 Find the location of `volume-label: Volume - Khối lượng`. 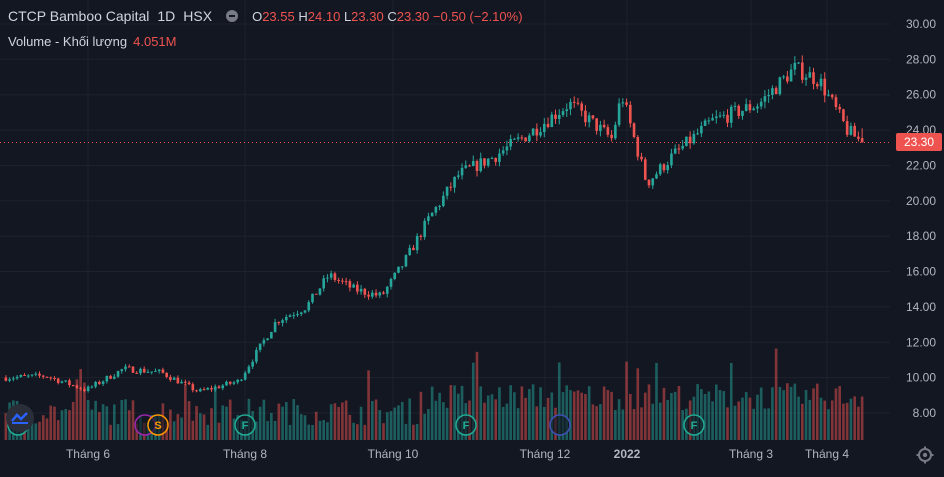

volume-label: Volume - Khối lượng is located at coordinates (68, 41).